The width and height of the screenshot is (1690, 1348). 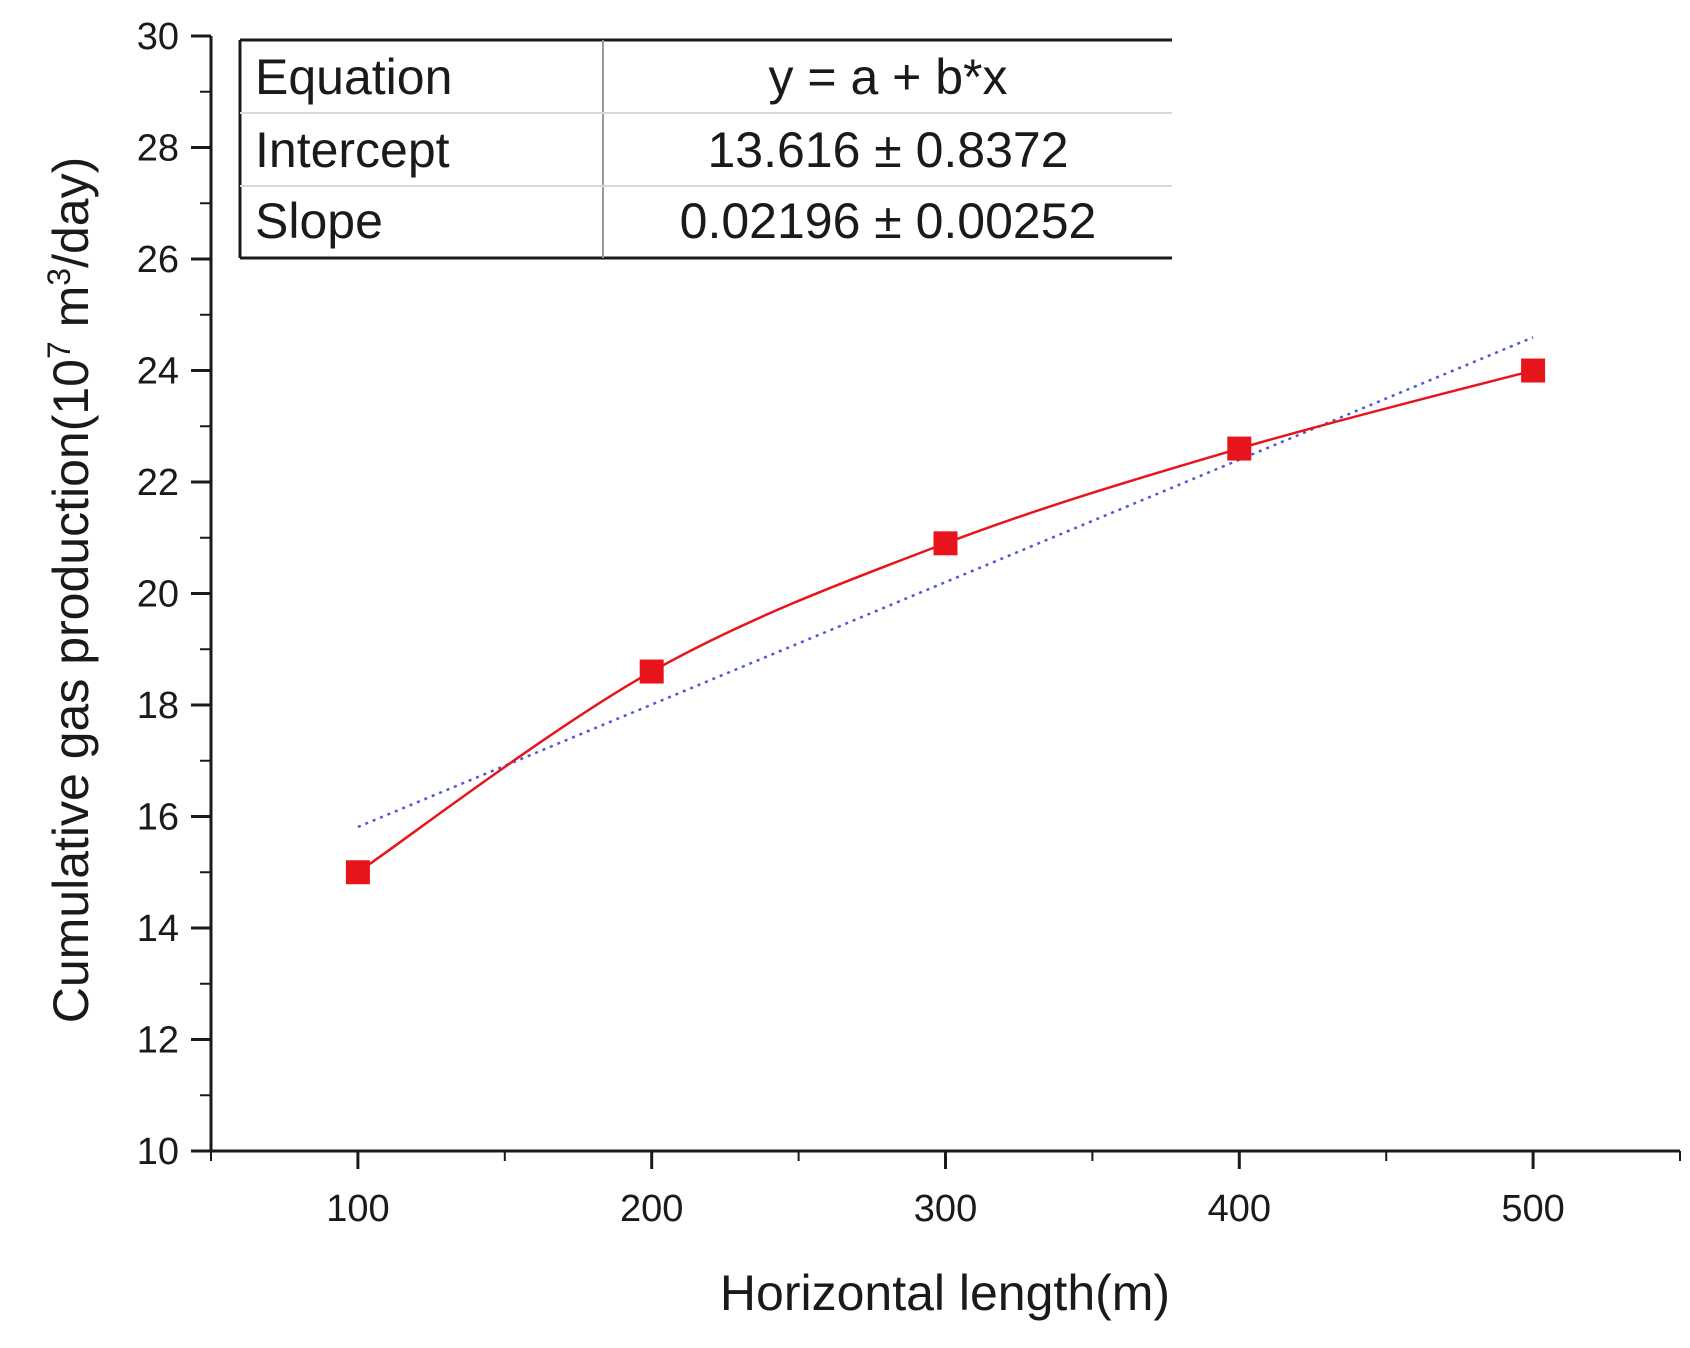 I want to click on table-slope-label: Slope, so click(x=319, y=221).